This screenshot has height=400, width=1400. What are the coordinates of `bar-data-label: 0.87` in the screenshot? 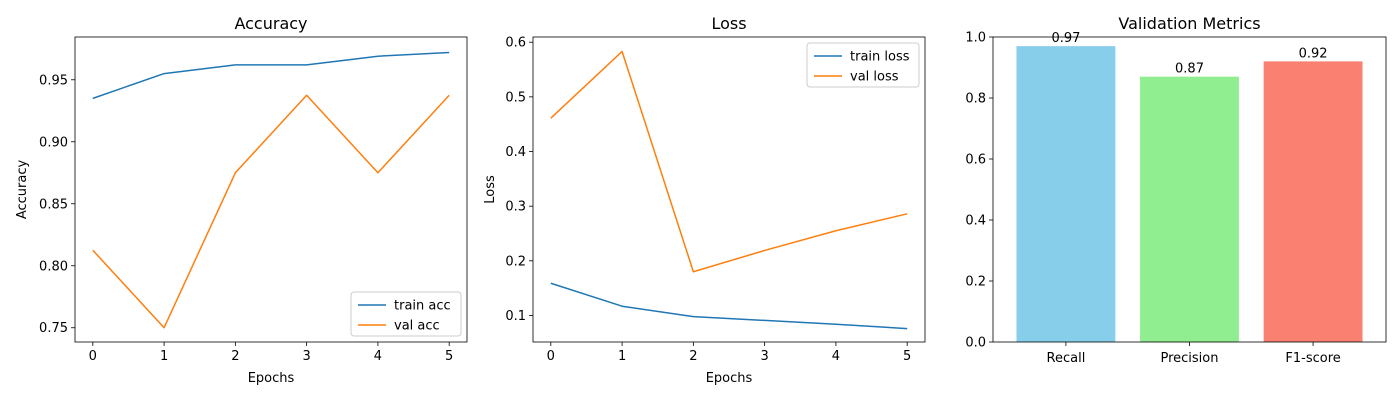 It's located at (1189, 69).